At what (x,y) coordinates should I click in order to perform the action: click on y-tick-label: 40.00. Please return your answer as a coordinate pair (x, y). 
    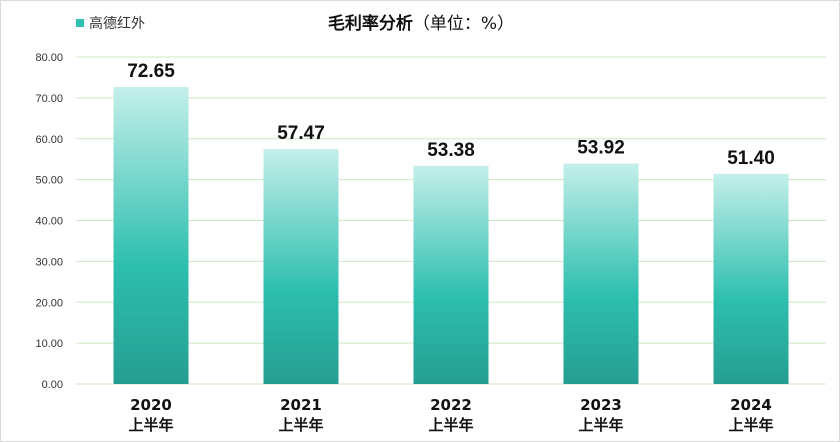
    Looking at the image, I should click on (49, 222).